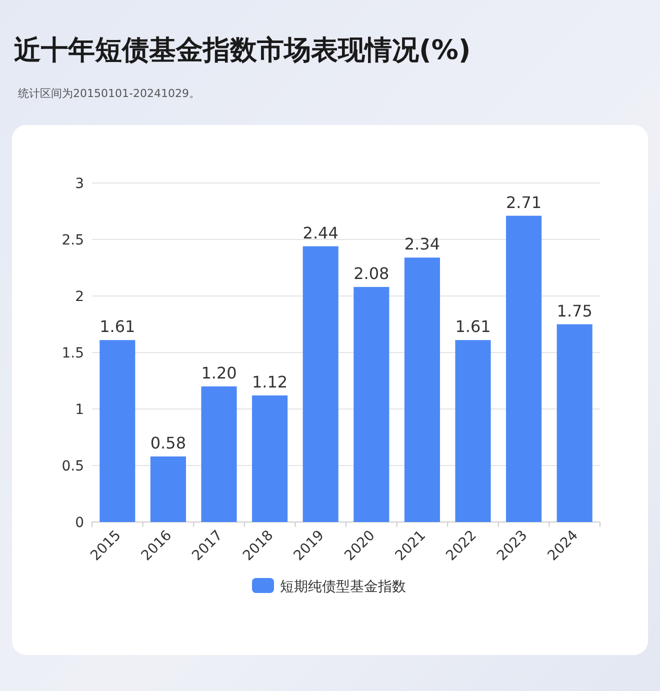 Image resolution: width=660 pixels, height=691 pixels. I want to click on legend: 短期纯债型基金指数, so click(329, 586).